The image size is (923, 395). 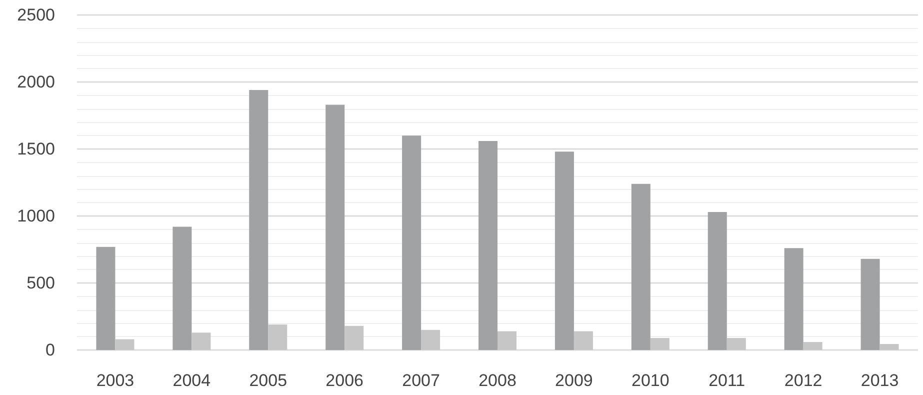 I want to click on x-tick-label: 2010, so click(x=650, y=380).